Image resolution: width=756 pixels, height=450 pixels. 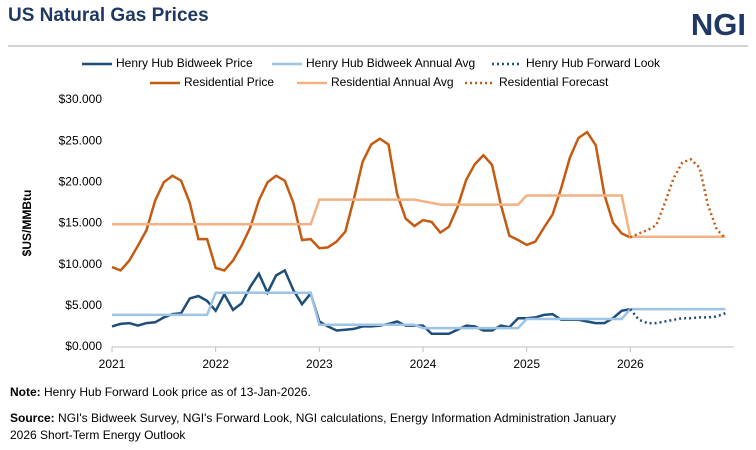 I want to click on y-tick-label: $25.000, so click(x=81, y=140).